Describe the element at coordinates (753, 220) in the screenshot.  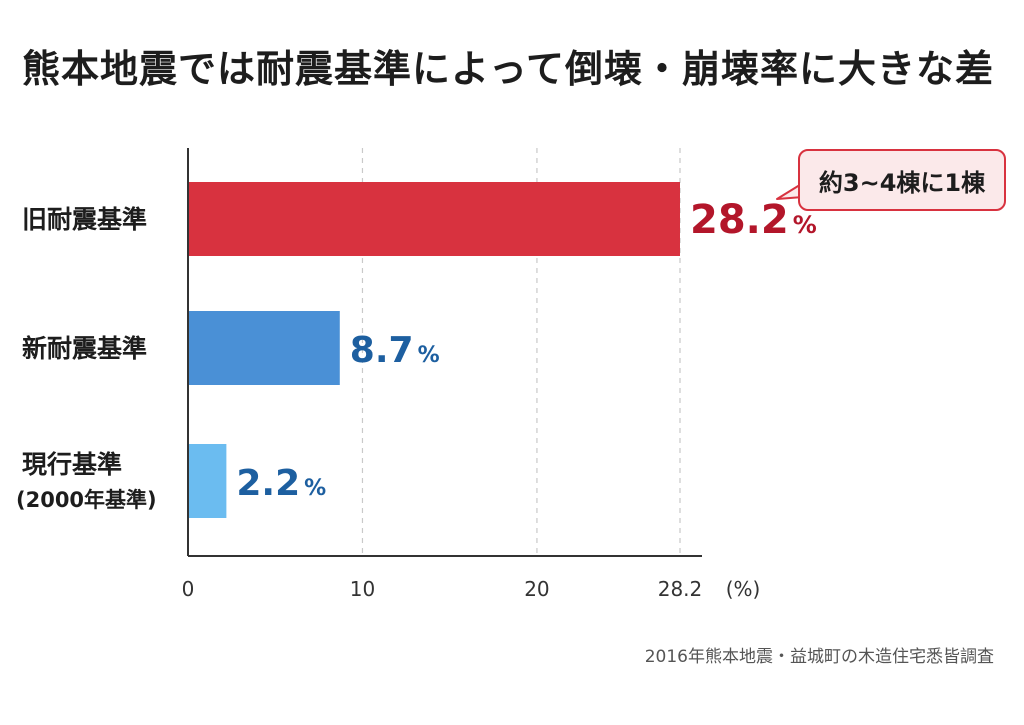
I see `data-label: 28.2%` at that location.